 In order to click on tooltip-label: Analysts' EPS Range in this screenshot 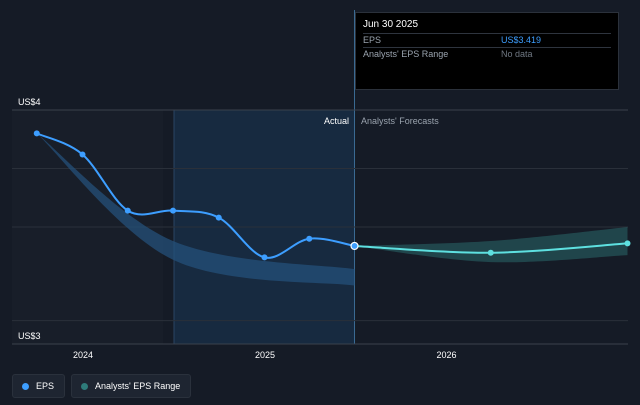, I will do `click(406, 54)`.